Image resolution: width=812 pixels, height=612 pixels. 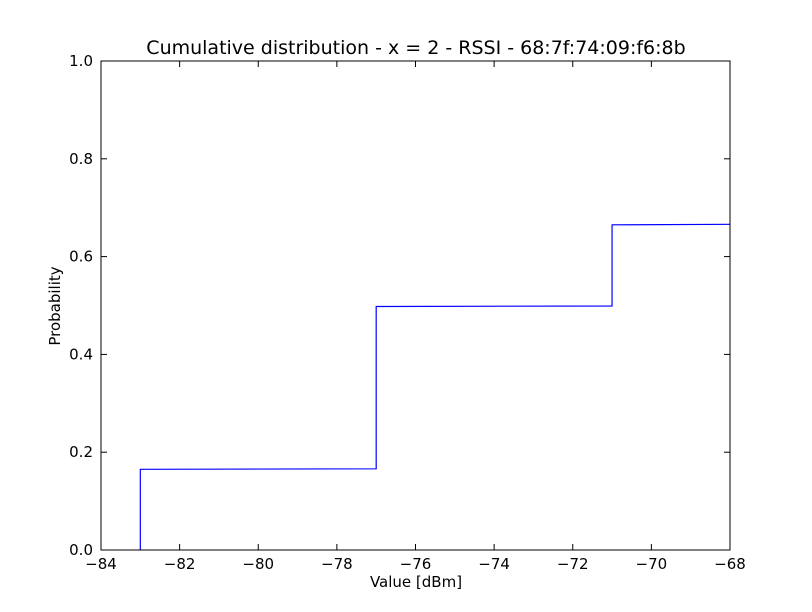 I want to click on y-tick-label: 1.0, so click(x=81, y=61).